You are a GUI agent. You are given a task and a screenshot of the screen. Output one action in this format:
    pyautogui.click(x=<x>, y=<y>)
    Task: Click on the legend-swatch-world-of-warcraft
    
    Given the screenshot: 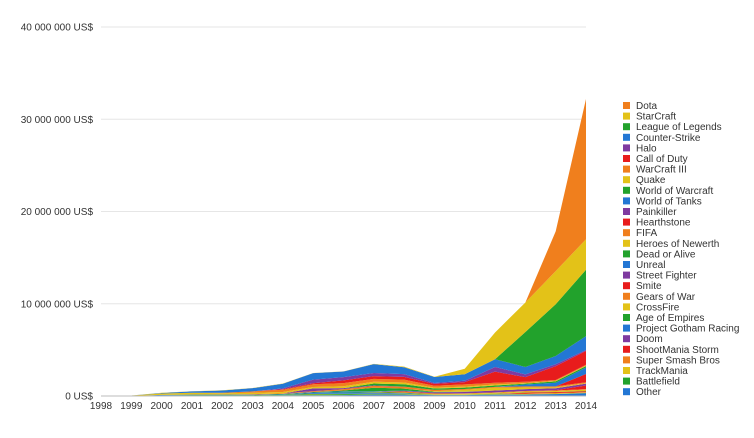 What is the action you would take?
    pyautogui.click(x=626, y=190)
    